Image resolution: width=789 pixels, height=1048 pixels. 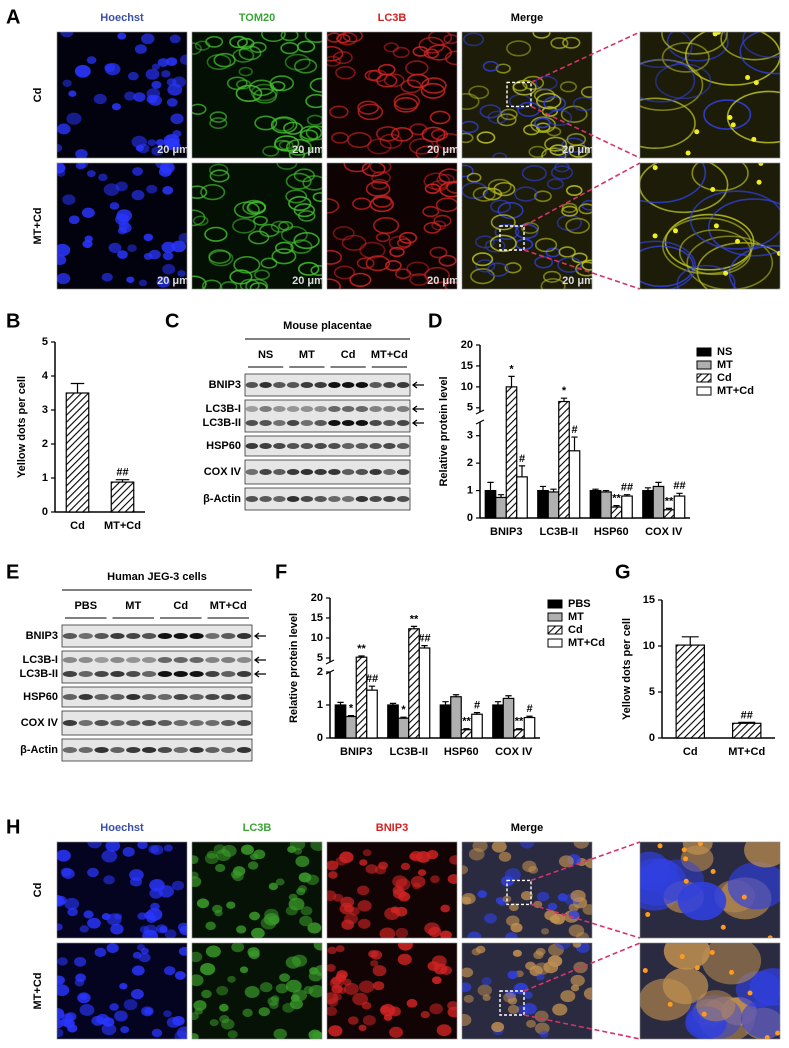 What do you see at coordinates (664, 532) in the screenshot?
I see `x-tick-label: COX IV` at bounding box center [664, 532].